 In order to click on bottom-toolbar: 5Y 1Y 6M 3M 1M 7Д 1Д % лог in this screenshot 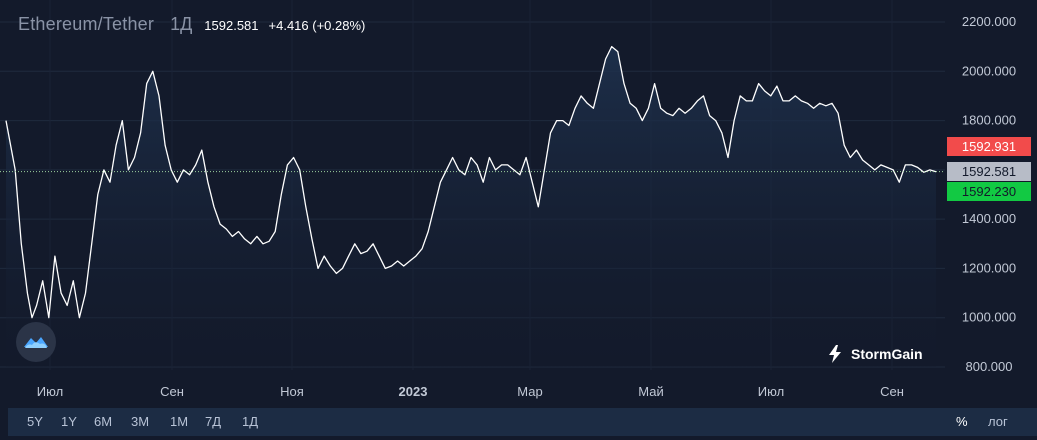, I will do `click(522, 422)`.